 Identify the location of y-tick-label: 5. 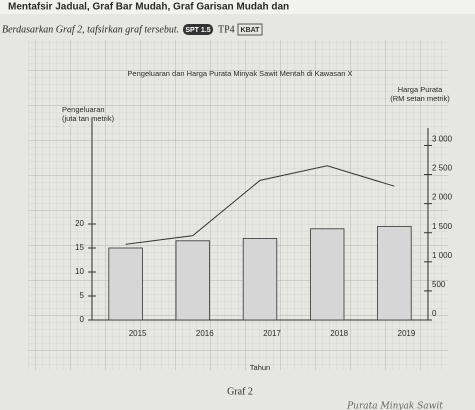
(82, 295).